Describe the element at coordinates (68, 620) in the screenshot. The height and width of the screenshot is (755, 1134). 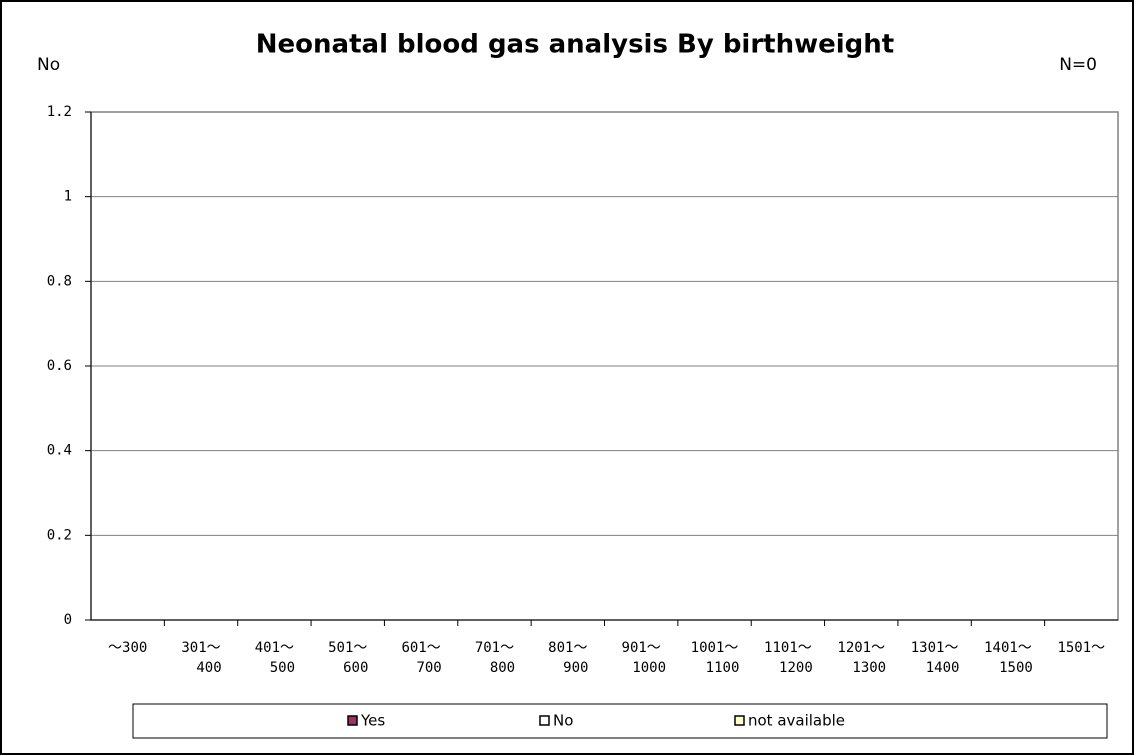
I see `y-tick-label: 0` at that location.